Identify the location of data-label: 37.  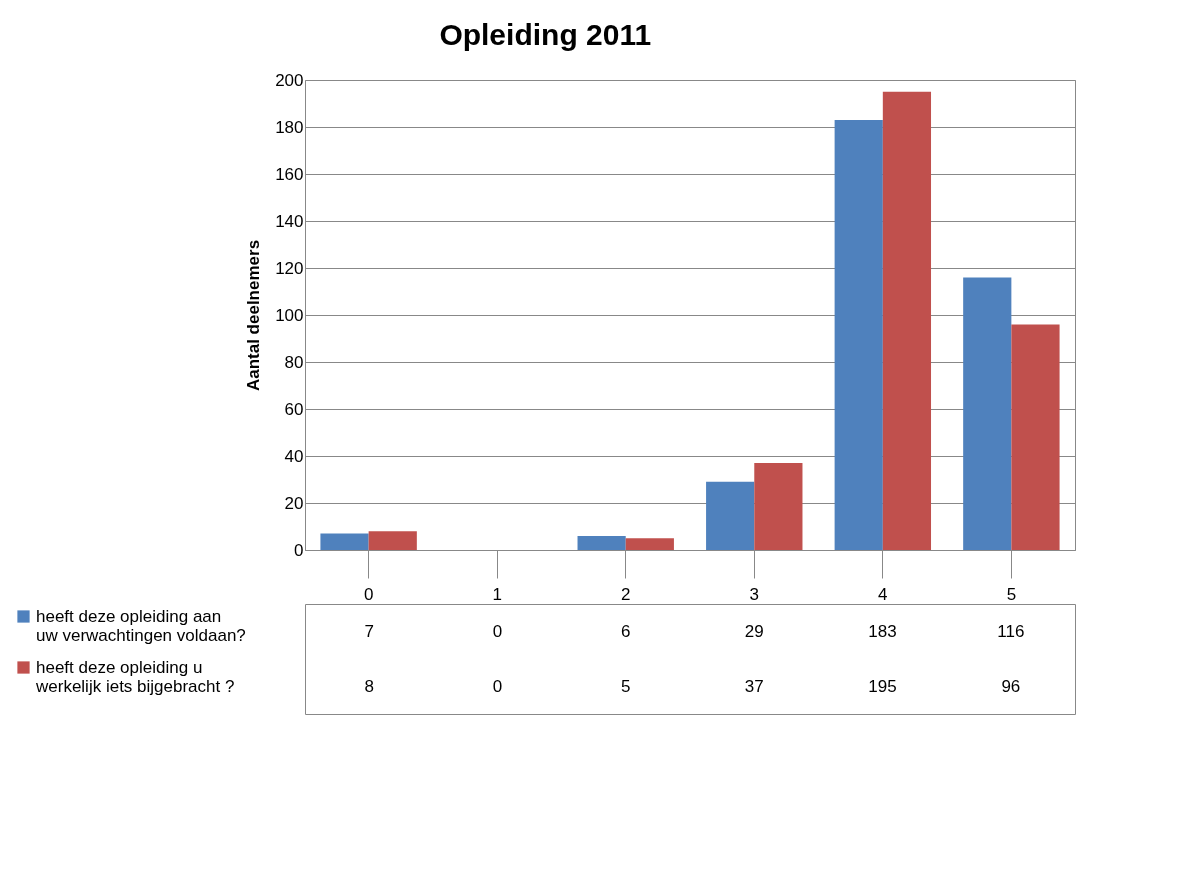
(754, 686).